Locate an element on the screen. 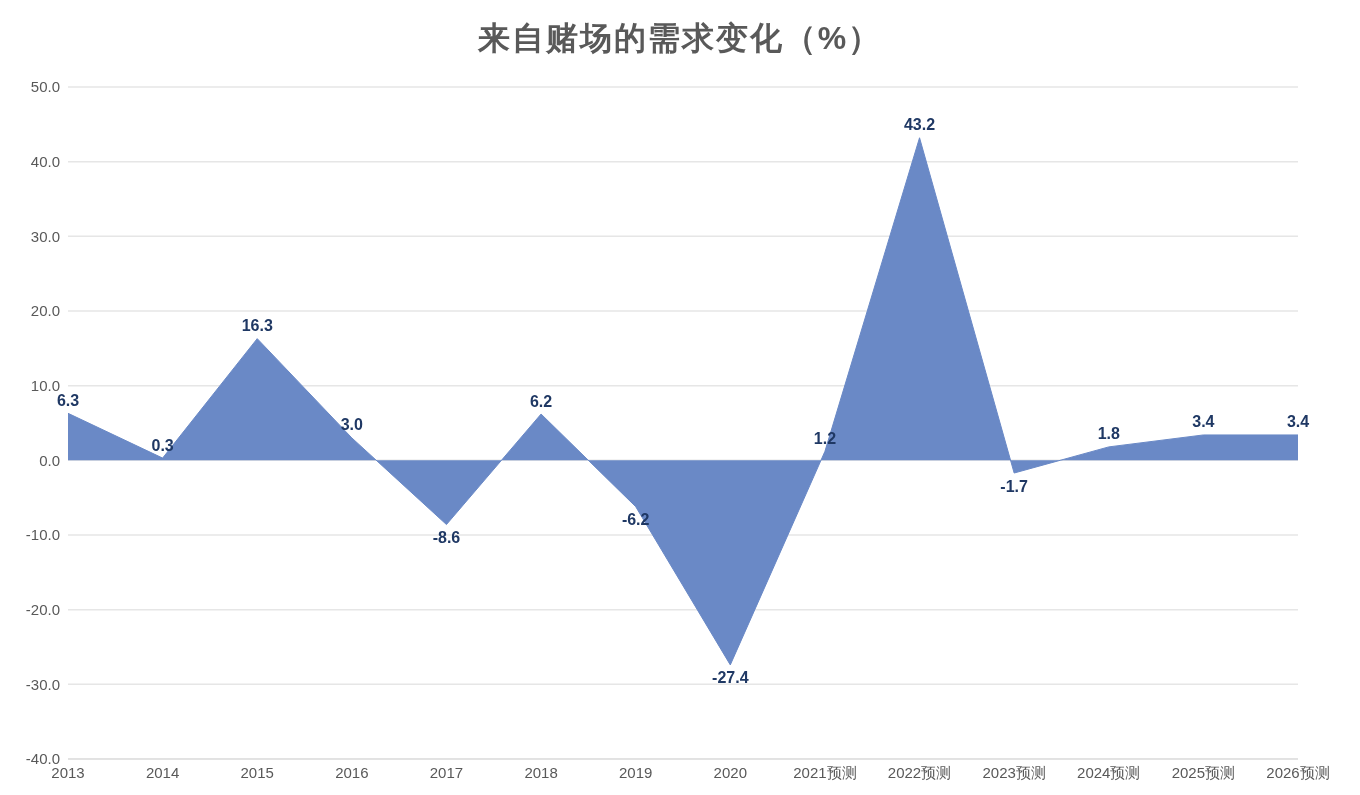 This screenshot has width=1360, height=795. data-label: 3.0 is located at coordinates (352, 425).